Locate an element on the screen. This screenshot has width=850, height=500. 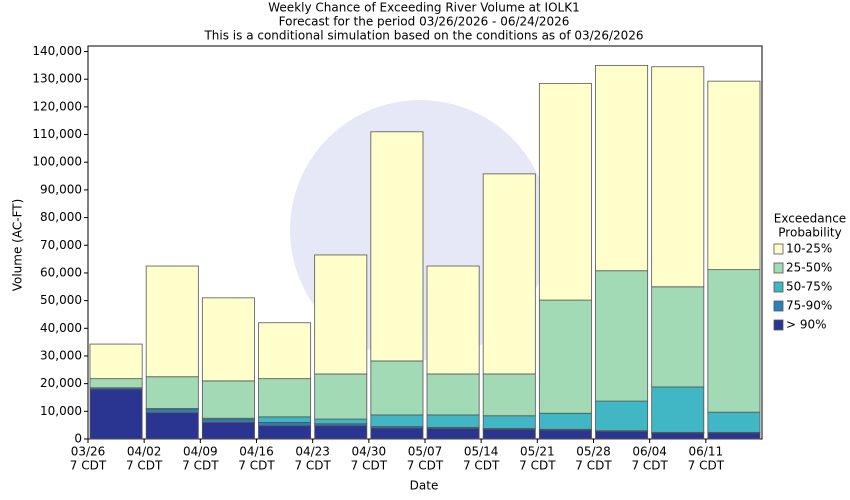
x-tick-label: 05/28 is located at coordinates (593, 452).